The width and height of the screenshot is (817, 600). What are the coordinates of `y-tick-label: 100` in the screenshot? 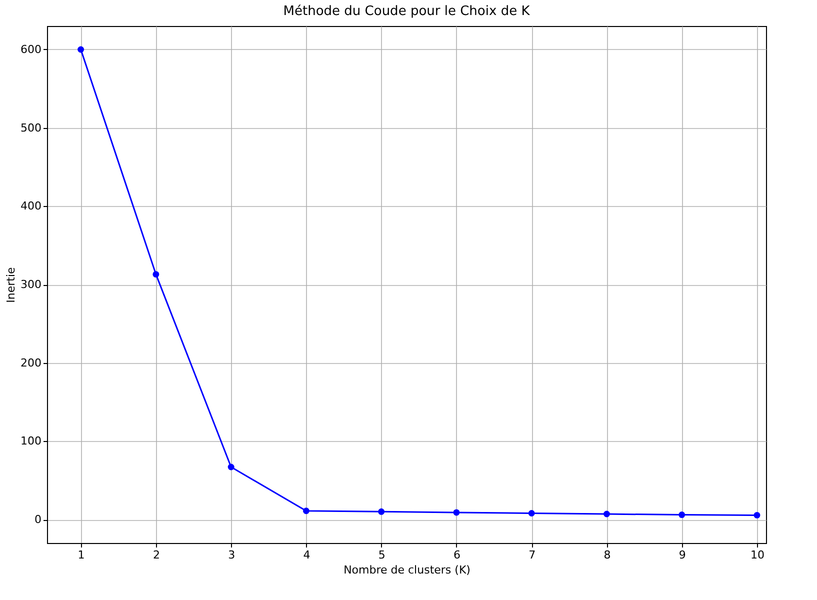 It's located at (31, 441).